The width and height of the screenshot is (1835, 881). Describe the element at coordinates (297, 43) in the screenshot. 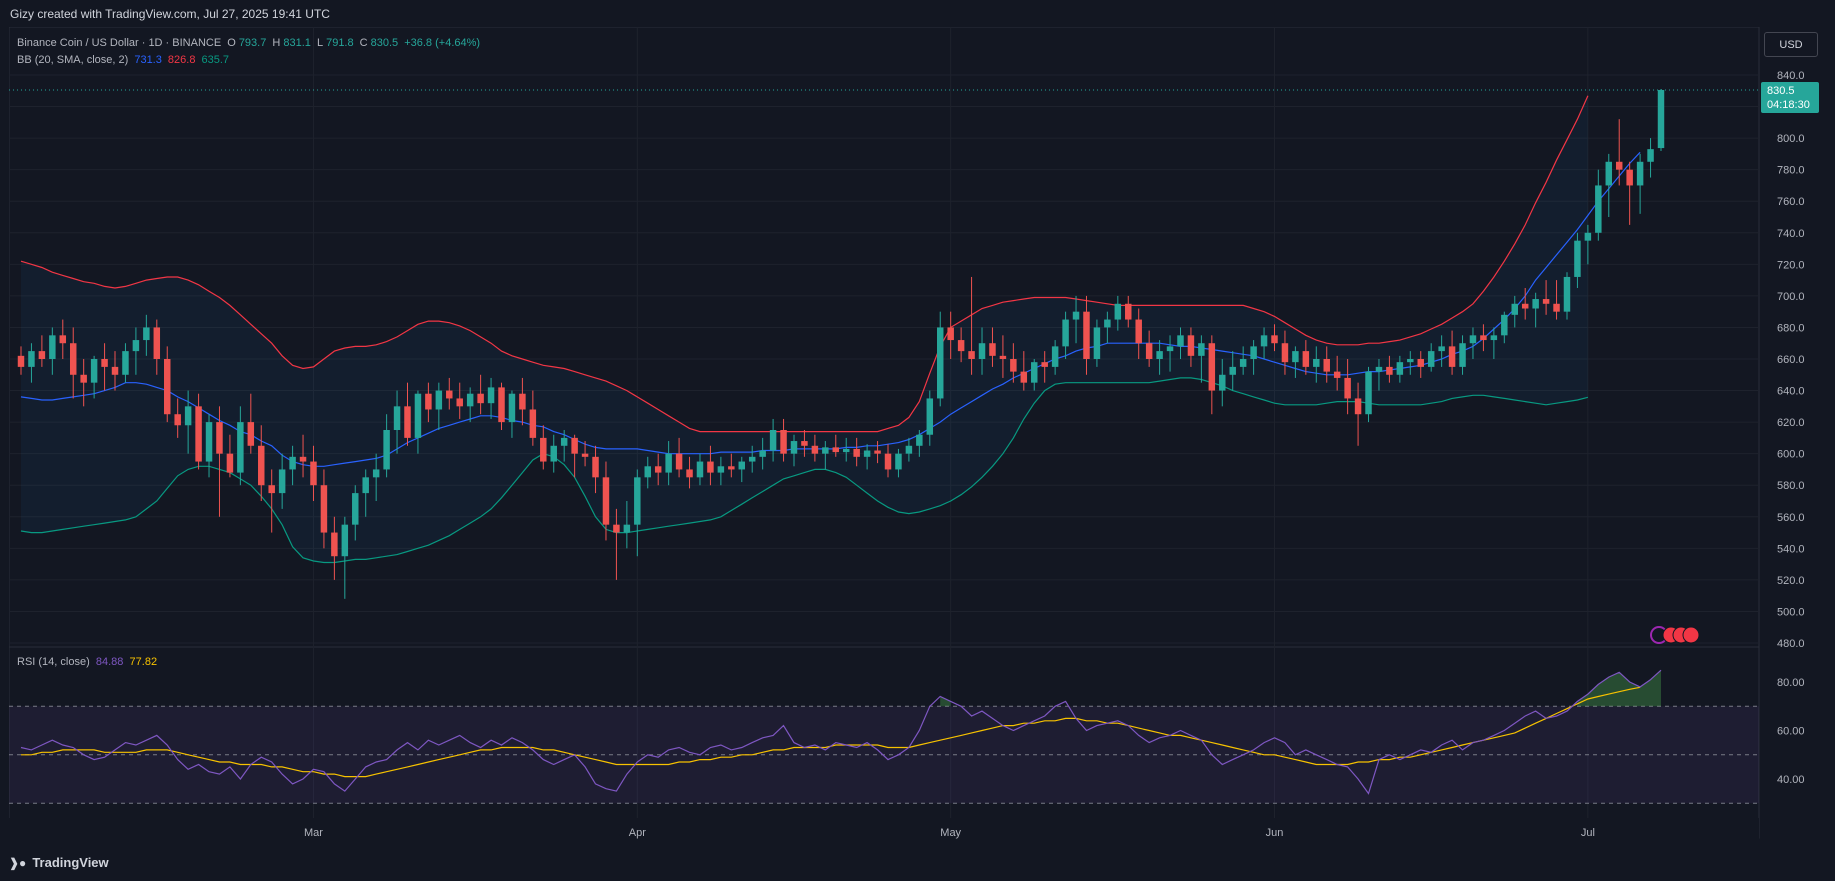

I see `high-value: 831.1` at that location.